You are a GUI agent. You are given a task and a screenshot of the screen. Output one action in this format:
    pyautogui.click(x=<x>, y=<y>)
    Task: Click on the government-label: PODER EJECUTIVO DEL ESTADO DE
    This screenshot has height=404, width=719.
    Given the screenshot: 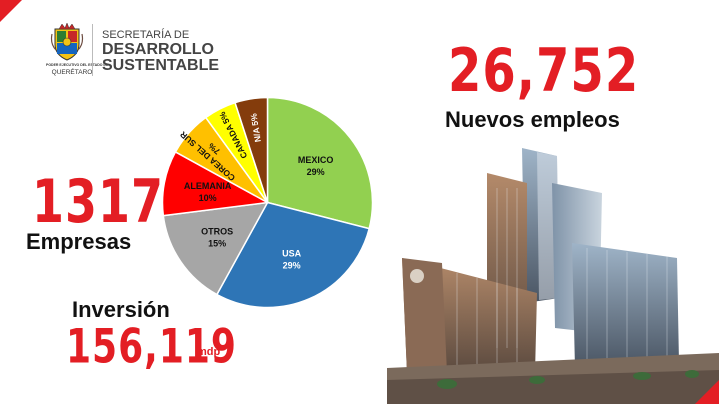 What is the action you would take?
    pyautogui.click(x=77, y=65)
    